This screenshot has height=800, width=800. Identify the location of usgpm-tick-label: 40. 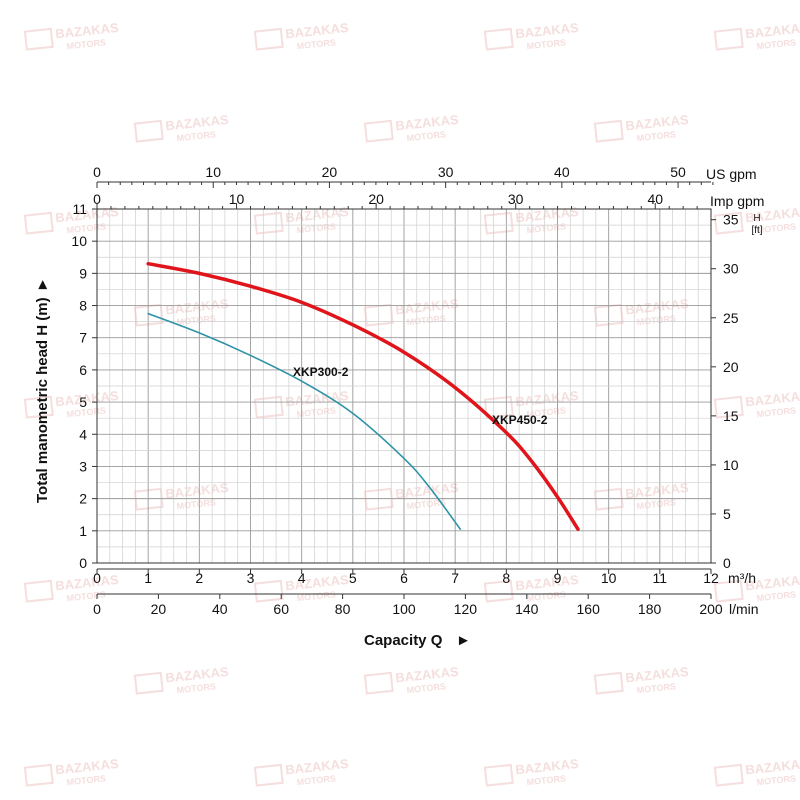
(562, 172).